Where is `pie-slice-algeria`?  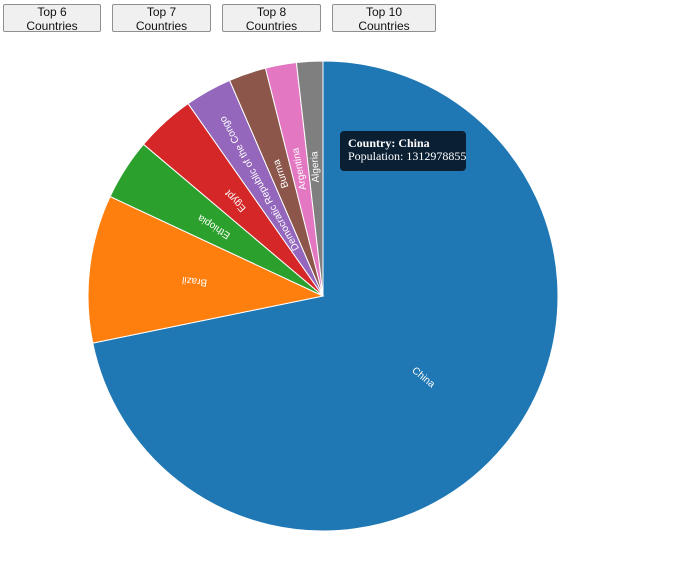
pie-slice-algeria is located at coordinates (309, 178).